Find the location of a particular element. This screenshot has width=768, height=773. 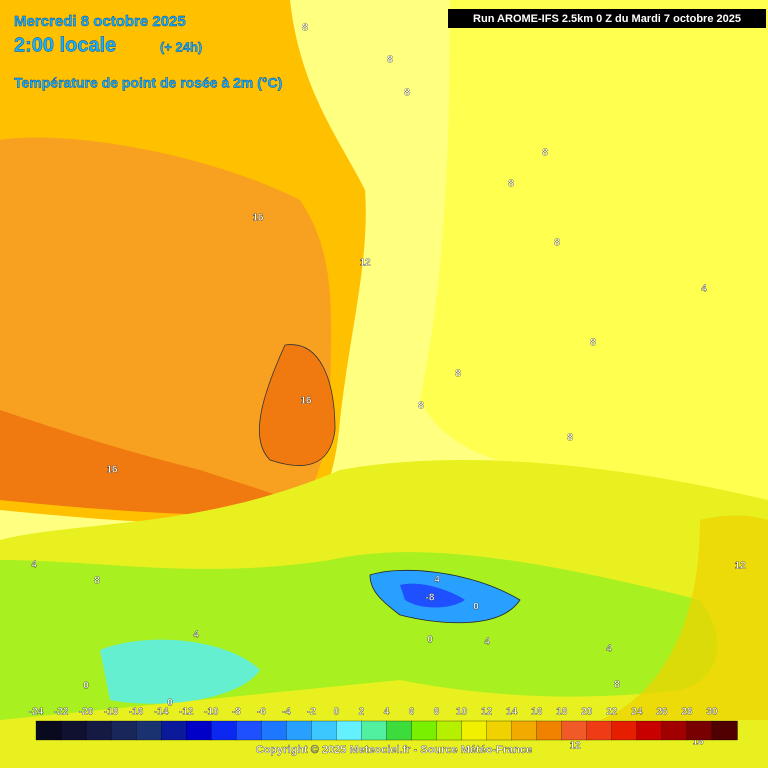

colorbar-label: 14 is located at coordinates (512, 712).